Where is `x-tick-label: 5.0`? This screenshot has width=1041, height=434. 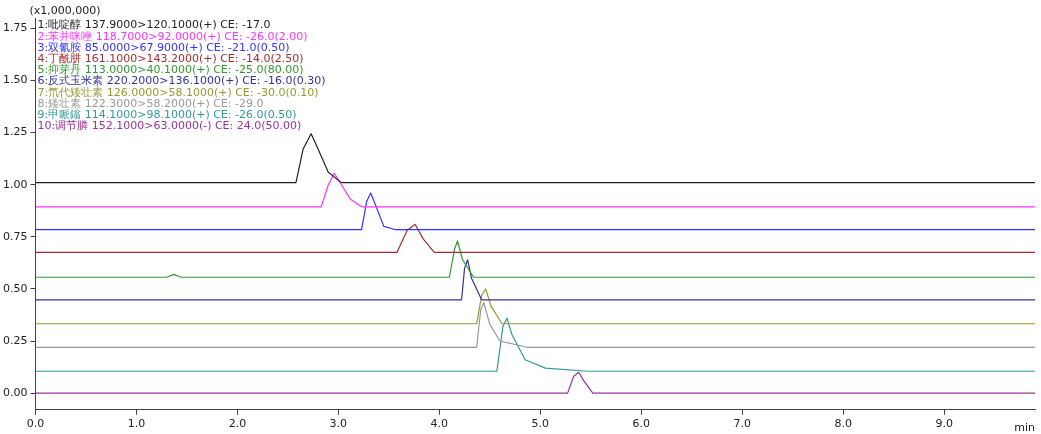
x-tick-label: 5.0 is located at coordinates (540, 424).